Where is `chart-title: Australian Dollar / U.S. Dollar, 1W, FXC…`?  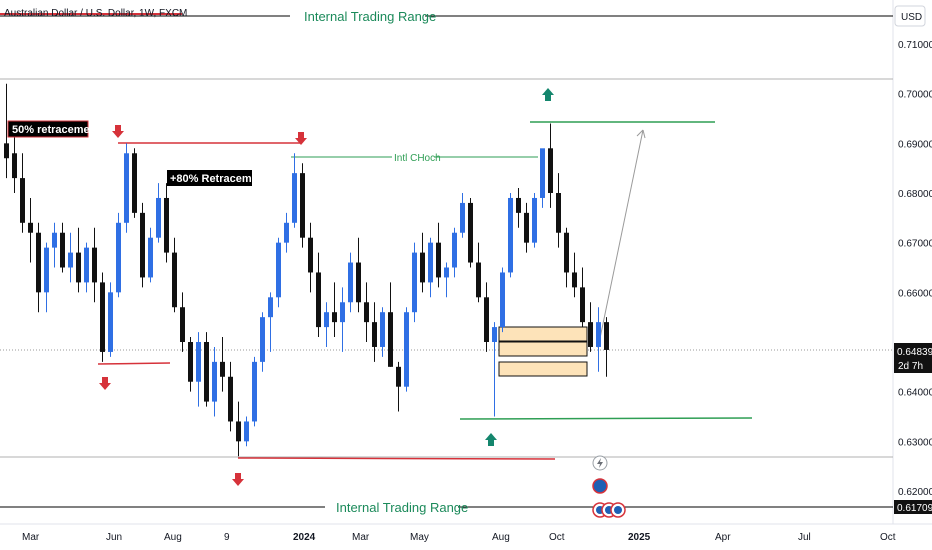 chart-title: Australian Dollar / U.S. Dollar, 1W, FXC… is located at coordinates (95, 13).